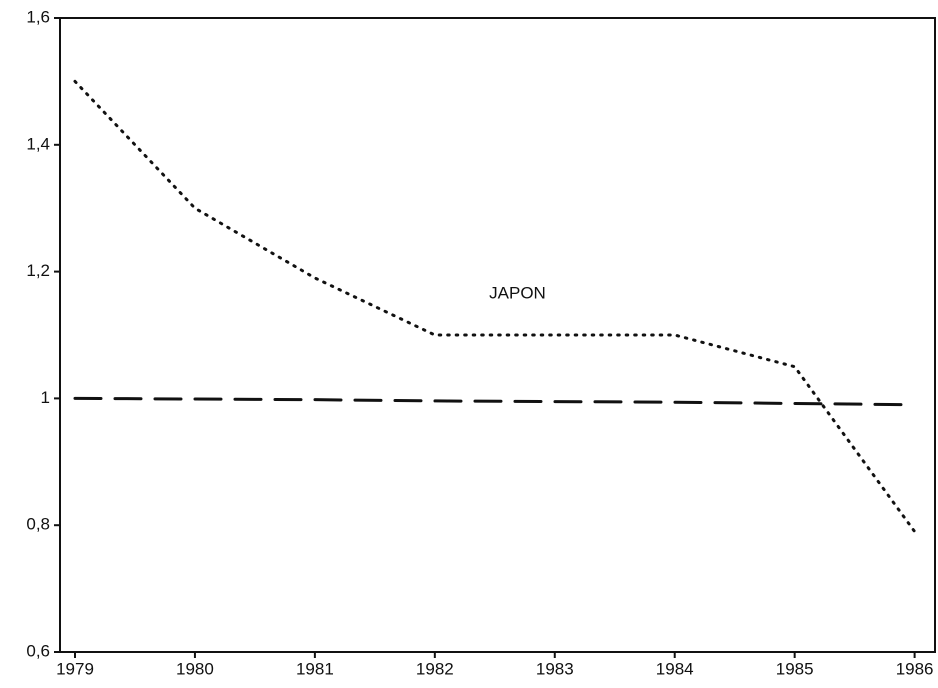 Image resolution: width=938 pixels, height=688 pixels. I want to click on y-tick-label: 0,8, so click(38, 524).